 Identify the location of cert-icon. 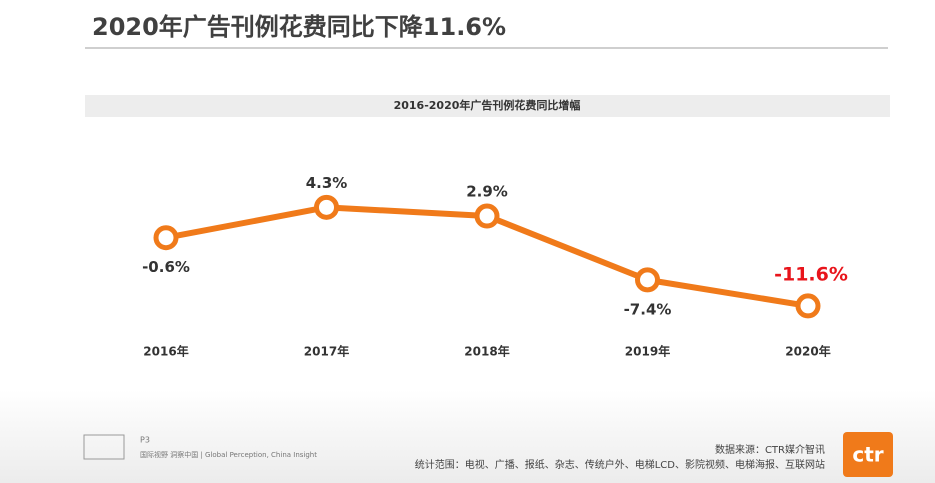
(104, 447).